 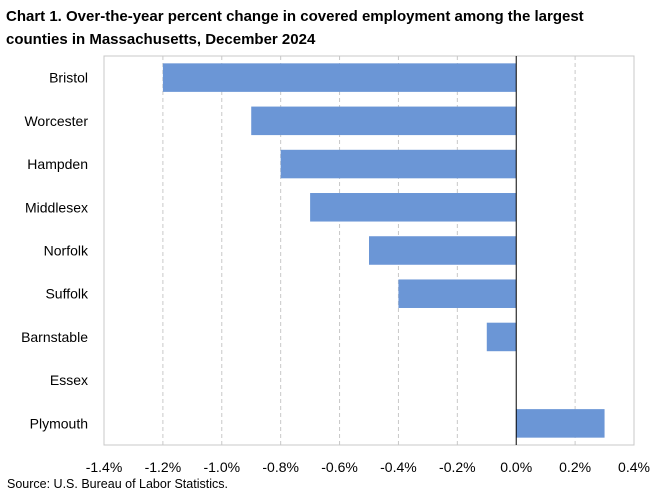 I want to click on bar-barnstable, so click(x=501, y=337).